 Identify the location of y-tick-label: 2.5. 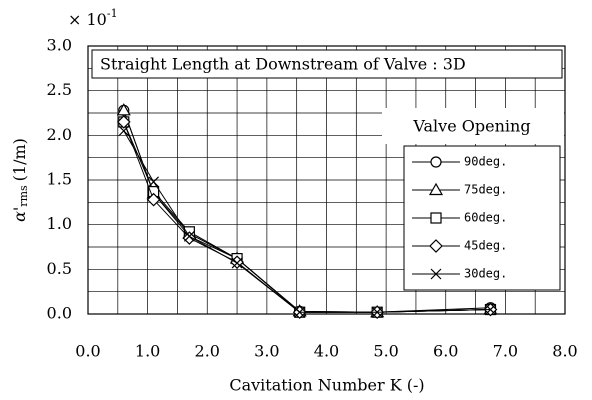
(59, 89).